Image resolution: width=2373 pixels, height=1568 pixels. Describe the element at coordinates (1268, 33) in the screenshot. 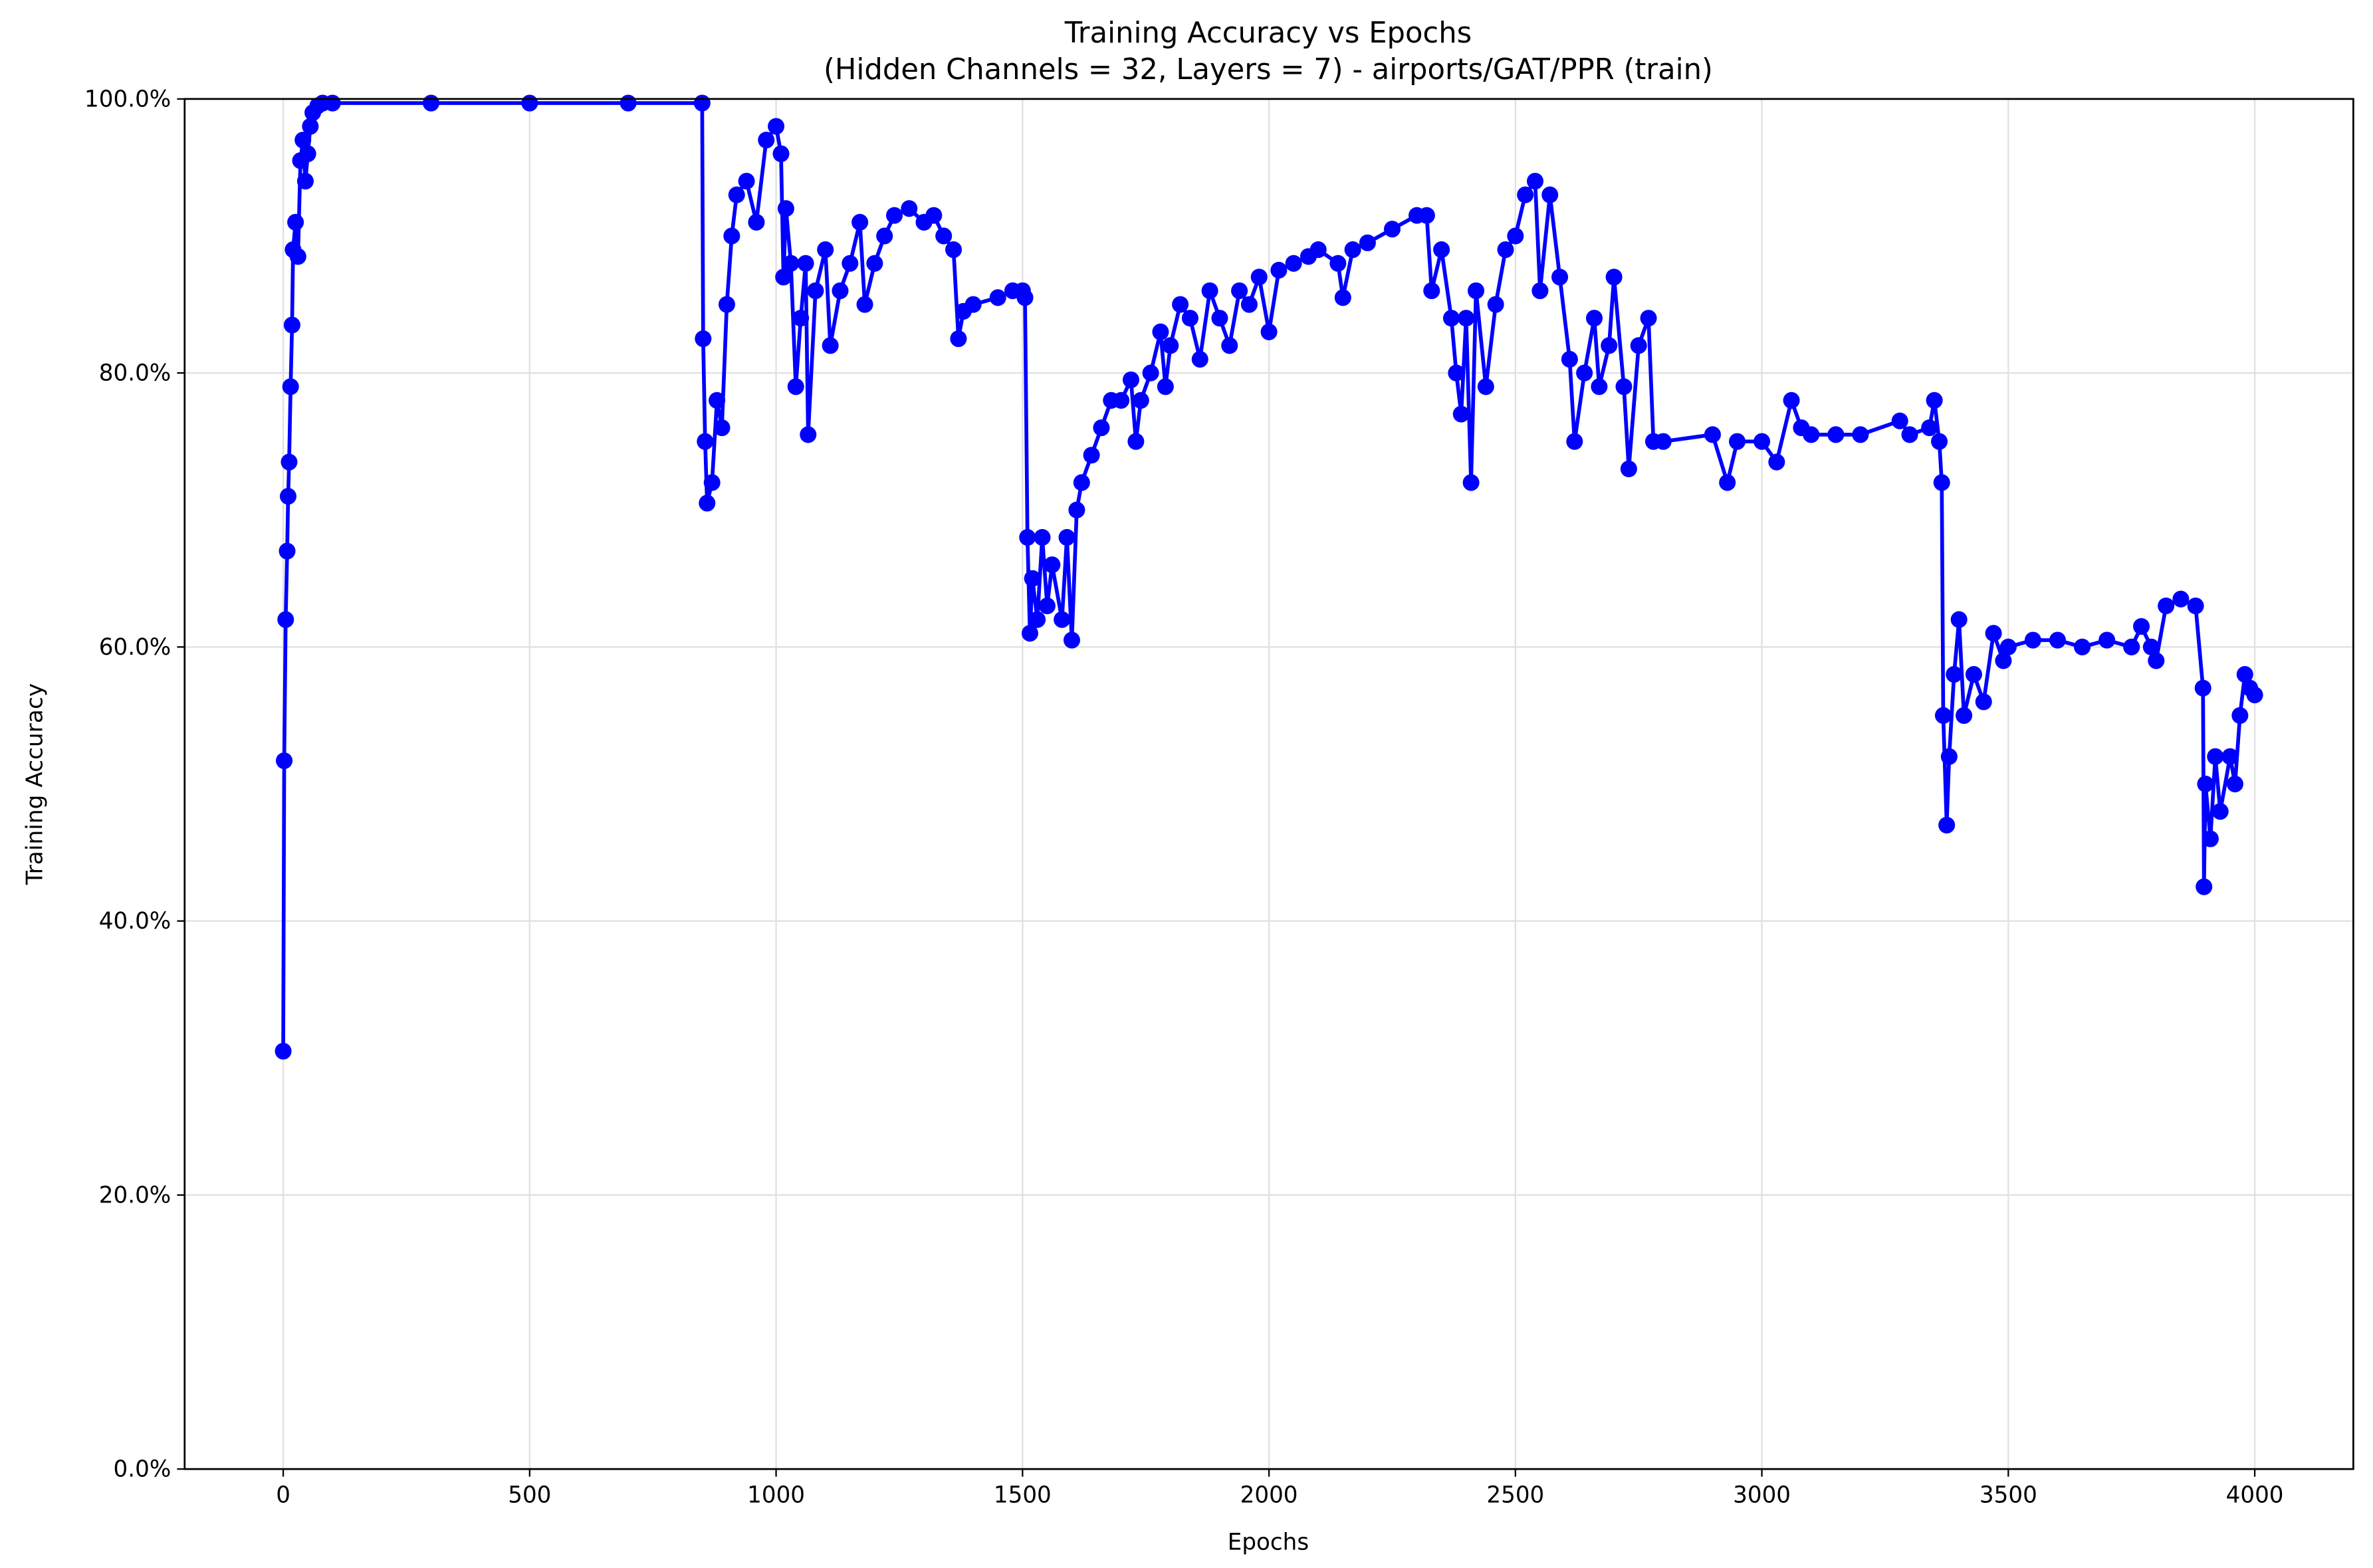

I see `chart-title: Training Accuracy vs Epochs` at that location.